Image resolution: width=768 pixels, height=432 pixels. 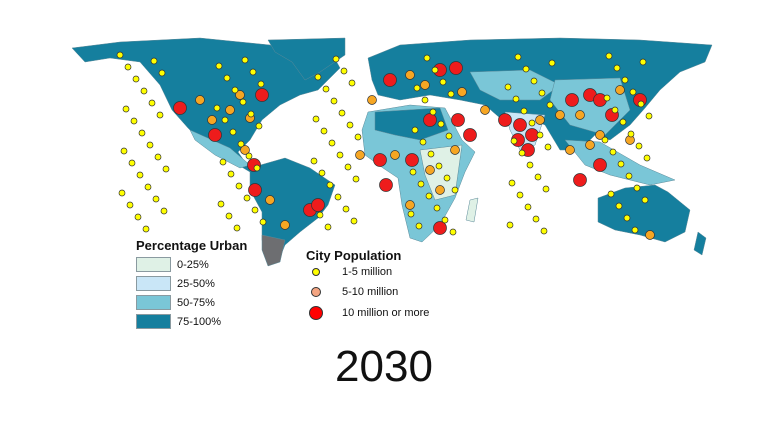 What do you see at coordinates (196, 283) in the screenshot?
I see `legend-label: 25-50%` at bounding box center [196, 283].